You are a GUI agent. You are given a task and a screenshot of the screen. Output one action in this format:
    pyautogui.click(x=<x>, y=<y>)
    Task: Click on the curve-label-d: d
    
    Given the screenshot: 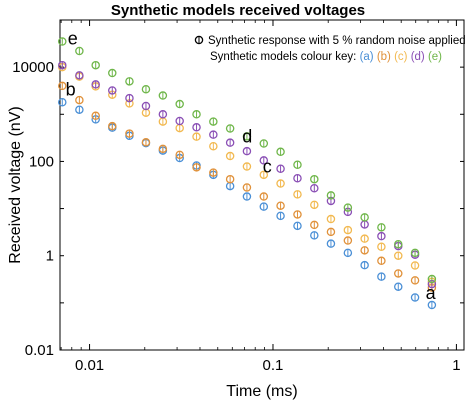 What is the action you would take?
    pyautogui.click(x=247, y=137)
    